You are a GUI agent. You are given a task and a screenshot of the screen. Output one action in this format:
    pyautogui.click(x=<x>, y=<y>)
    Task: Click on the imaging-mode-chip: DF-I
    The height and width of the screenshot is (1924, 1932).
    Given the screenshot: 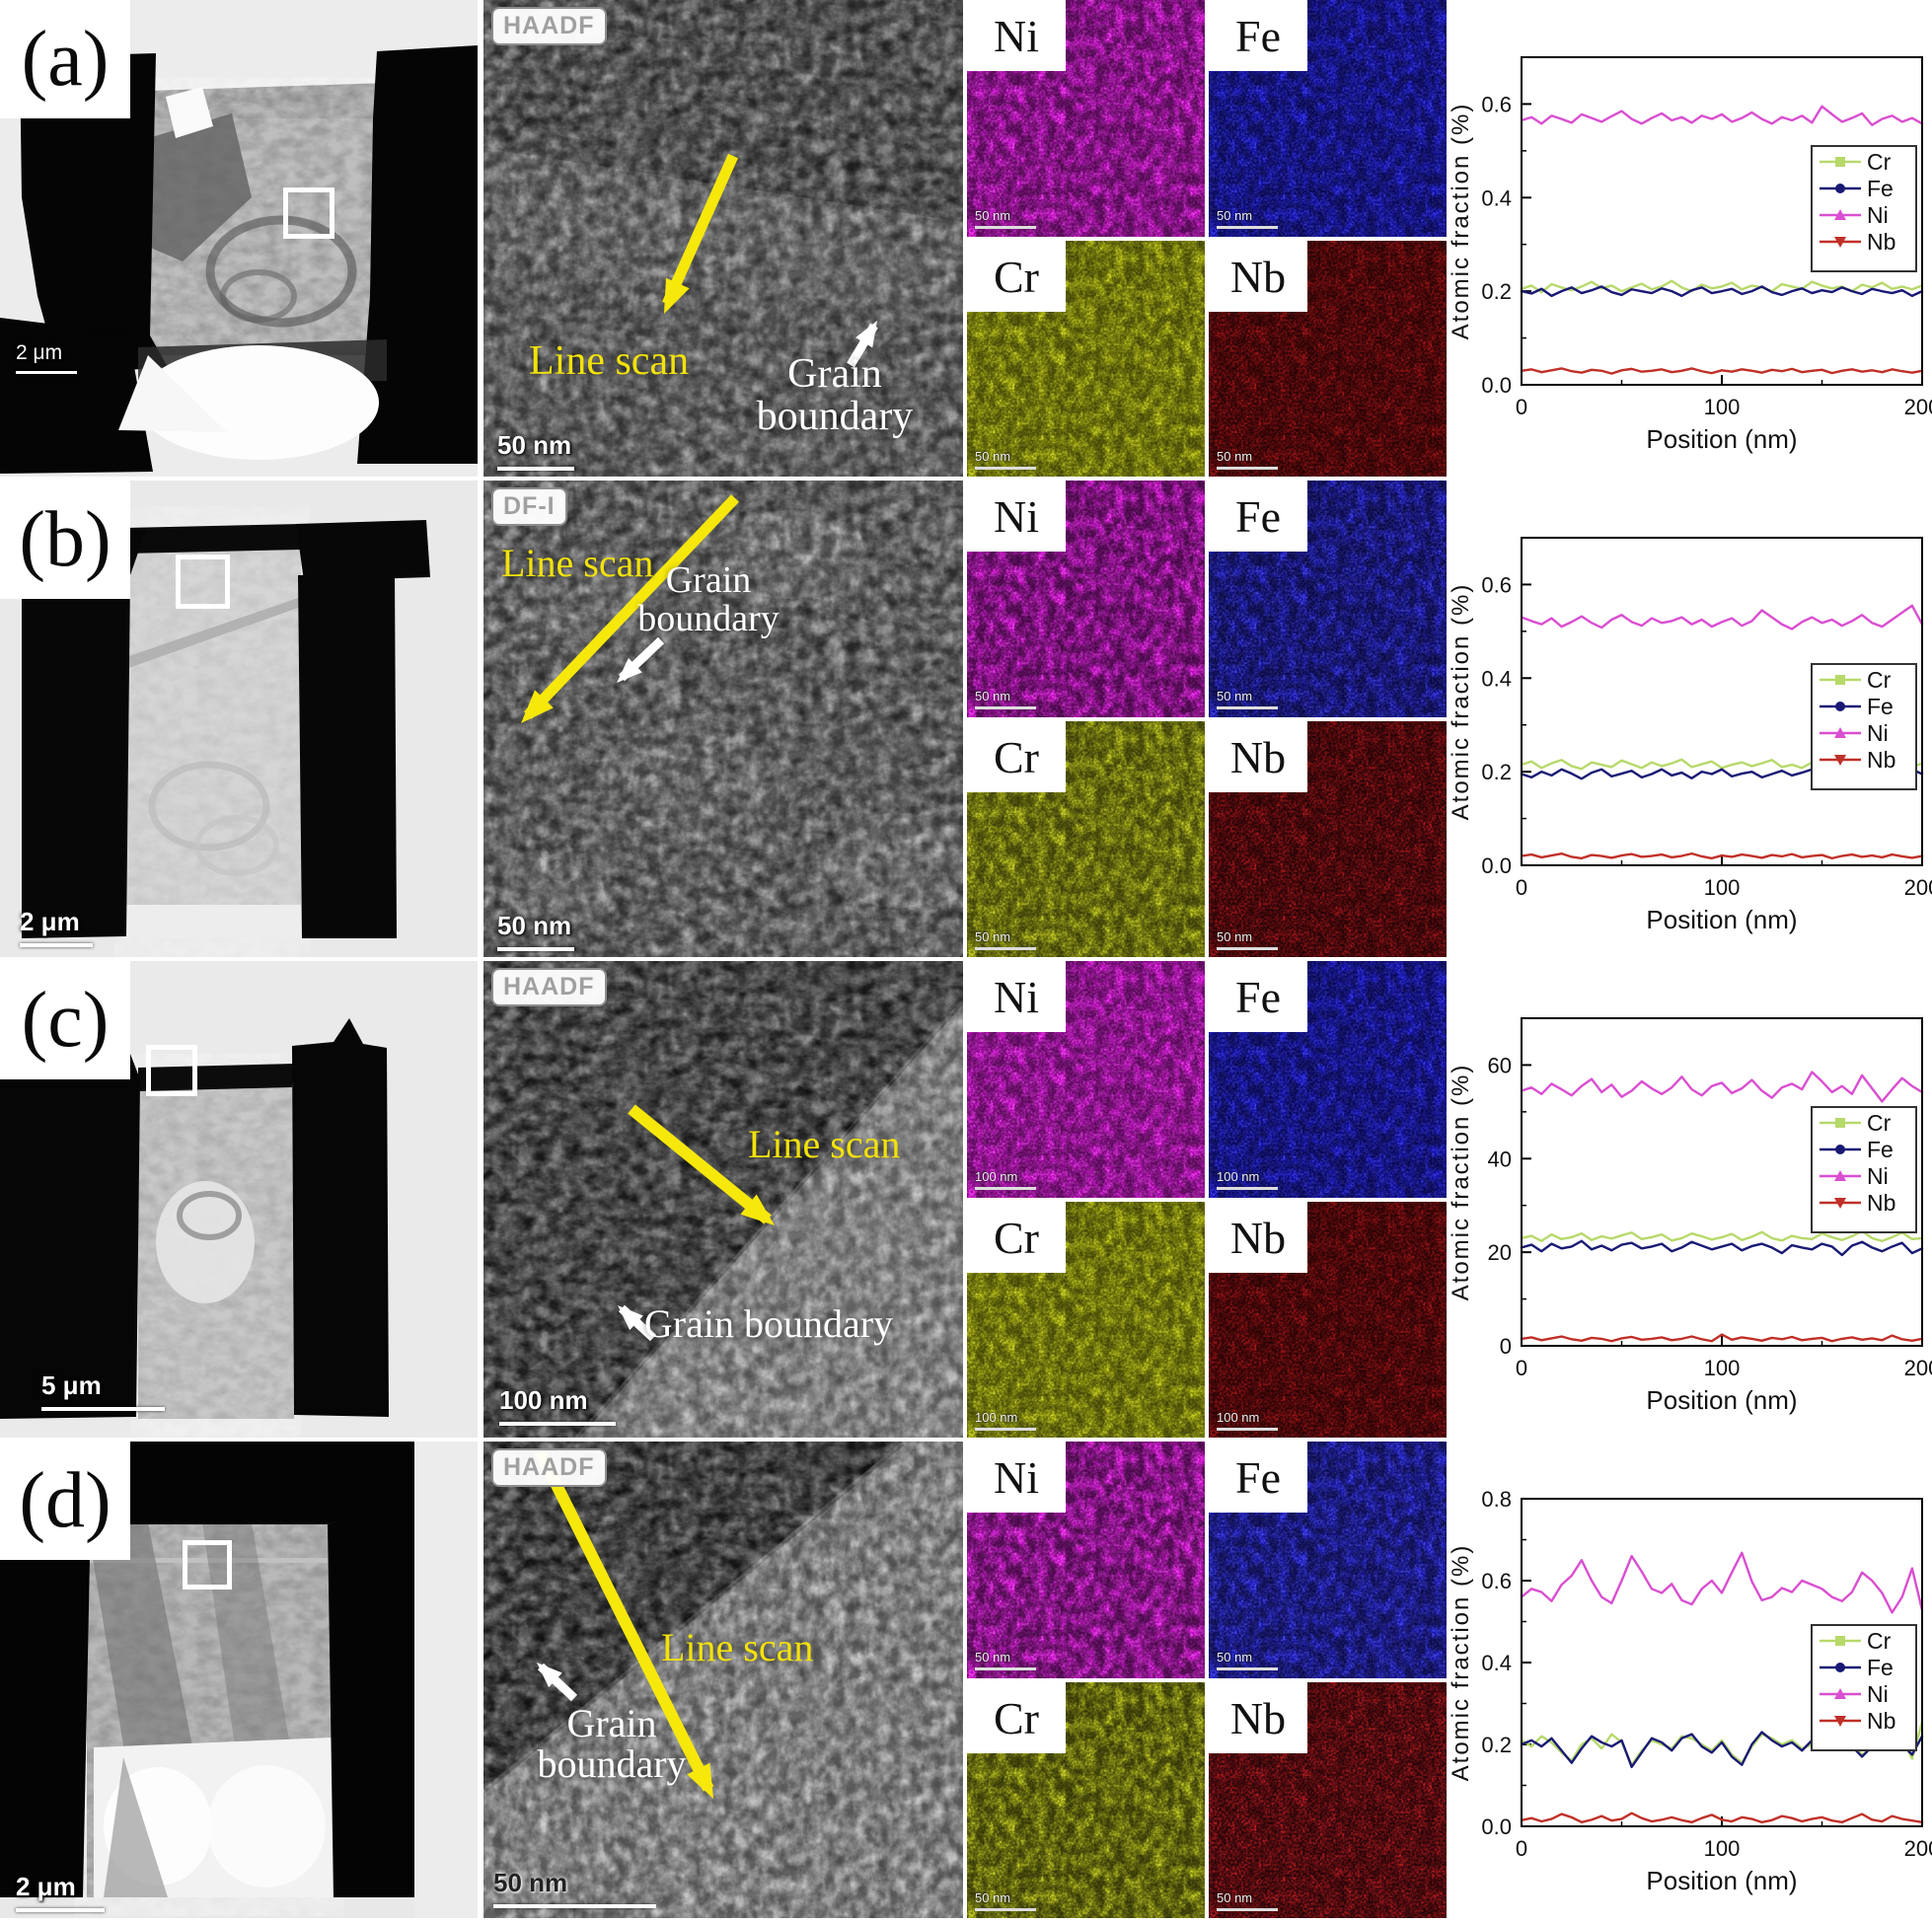 What is the action you would take?
    pyautogui.click(x=529, y=506)
    